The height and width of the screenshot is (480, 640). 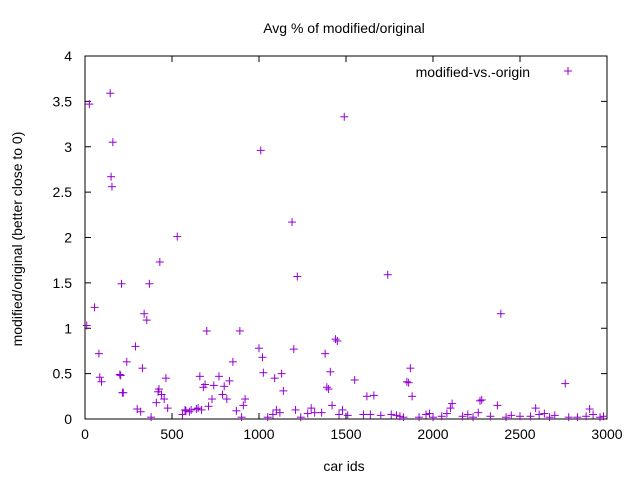 What do you see at coordinates (344, 28) in the screenshot?
I see `chart-title: Avg % of modified/original` at bounding box center [344, 28].